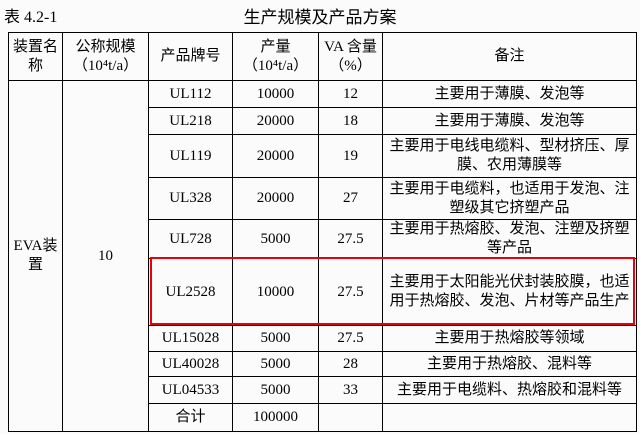 The width and height of the screenshot is (640, 434). What do you see at coordinates (190, 417) in the screenshot?
I see `total-label: 合计` at bounding box center [190, 417].